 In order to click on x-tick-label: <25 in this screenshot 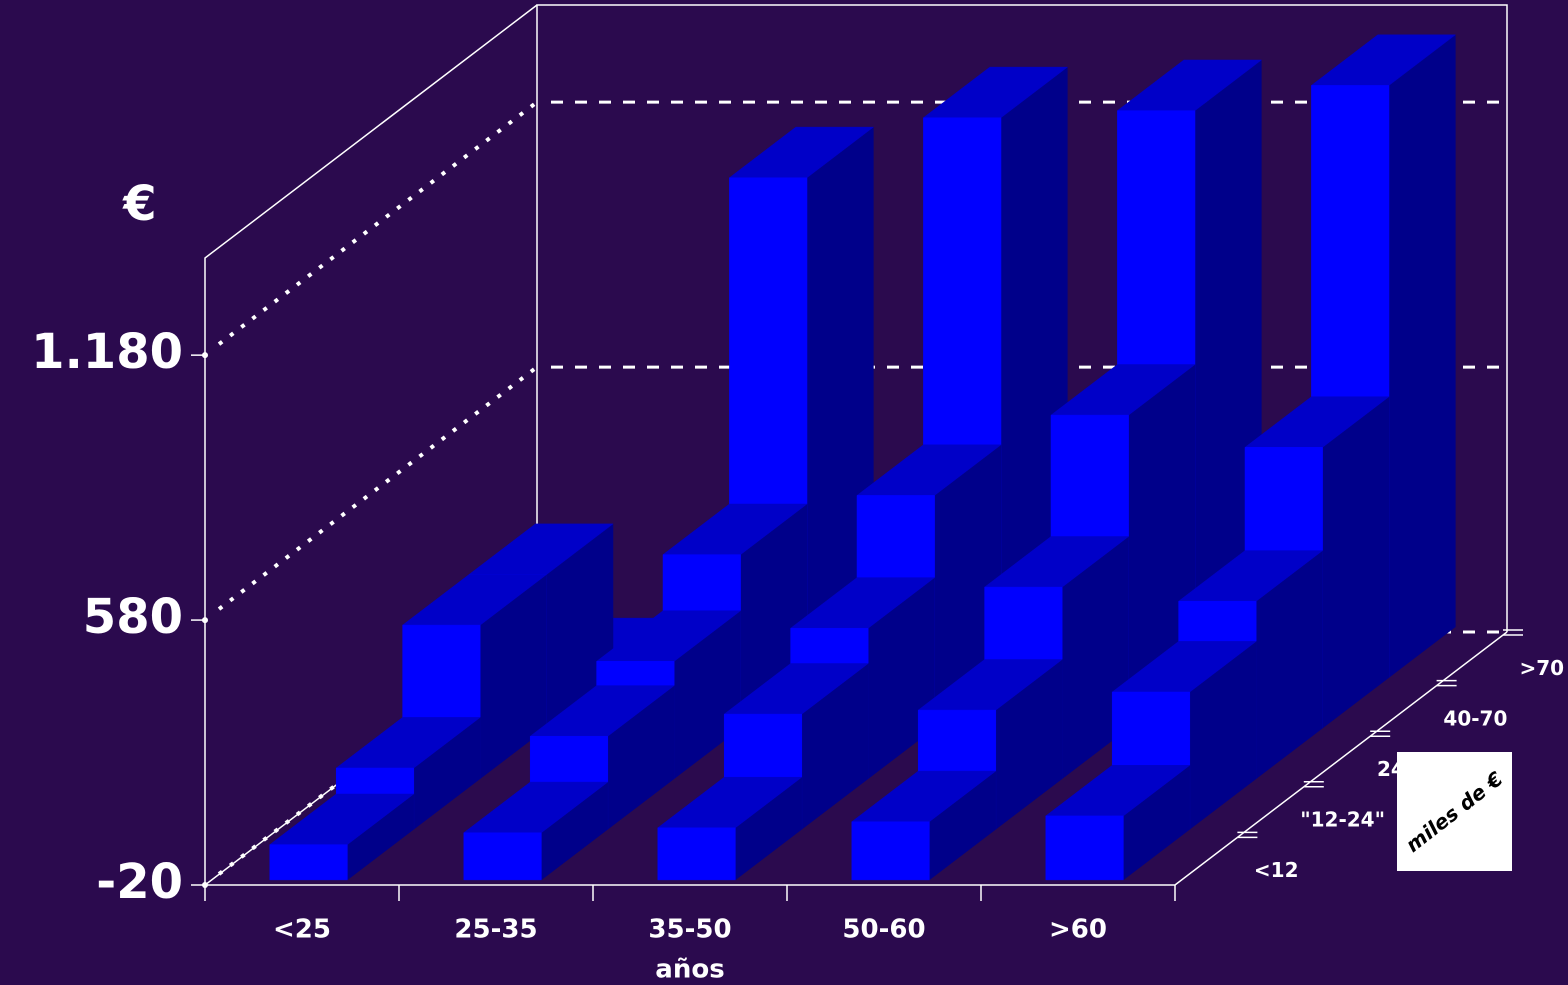, I will do `click(302, 930)`.